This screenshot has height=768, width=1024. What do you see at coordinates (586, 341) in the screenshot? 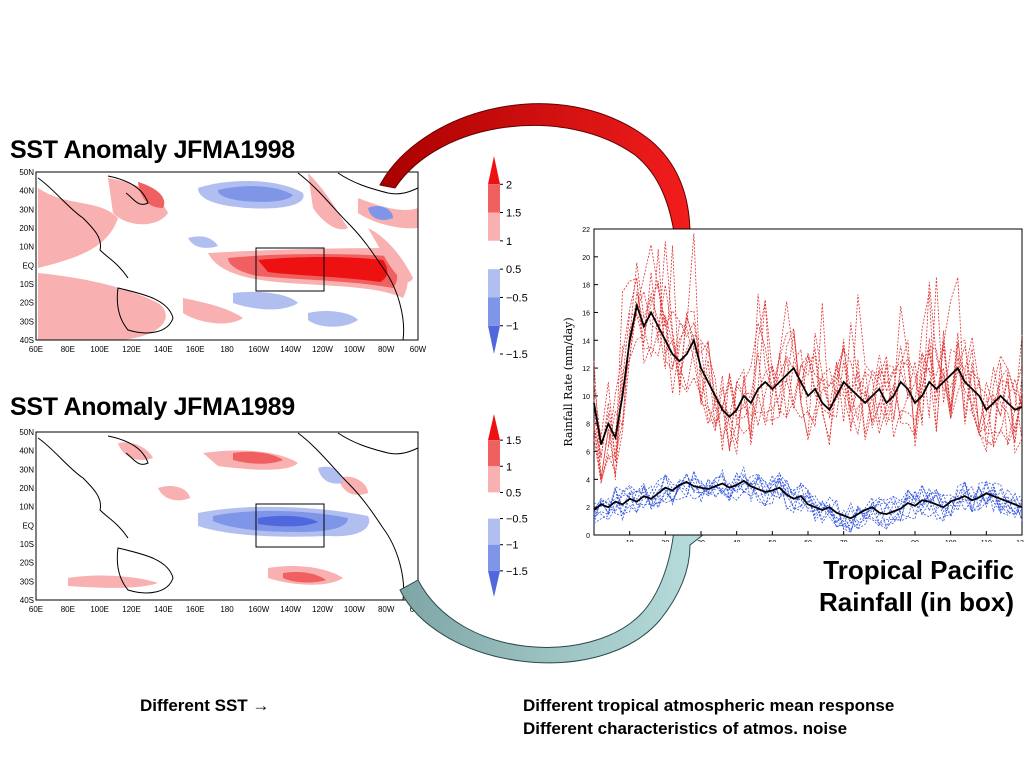
I see `chart-y-tick-label: 14` at bounding box center [586, 341].